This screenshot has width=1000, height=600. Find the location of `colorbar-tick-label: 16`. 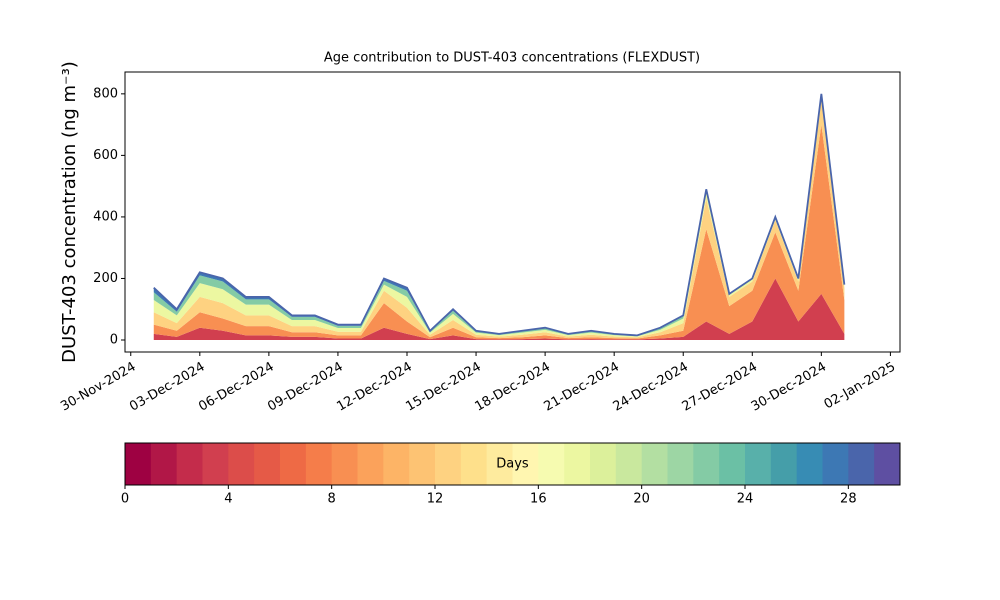

colorbar-tick-label: 16 is located at coordinates (538, 499).